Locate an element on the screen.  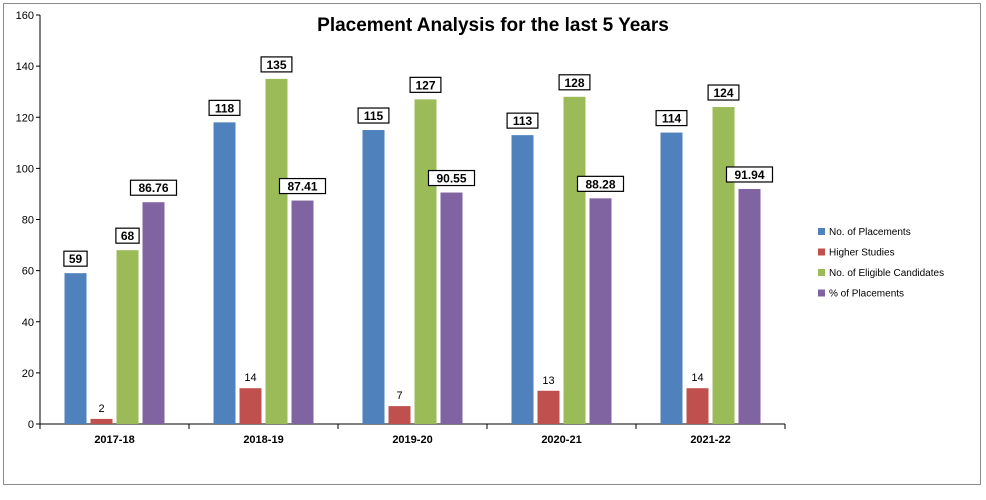
data-label: 113 is located at coordinates (523, 121).